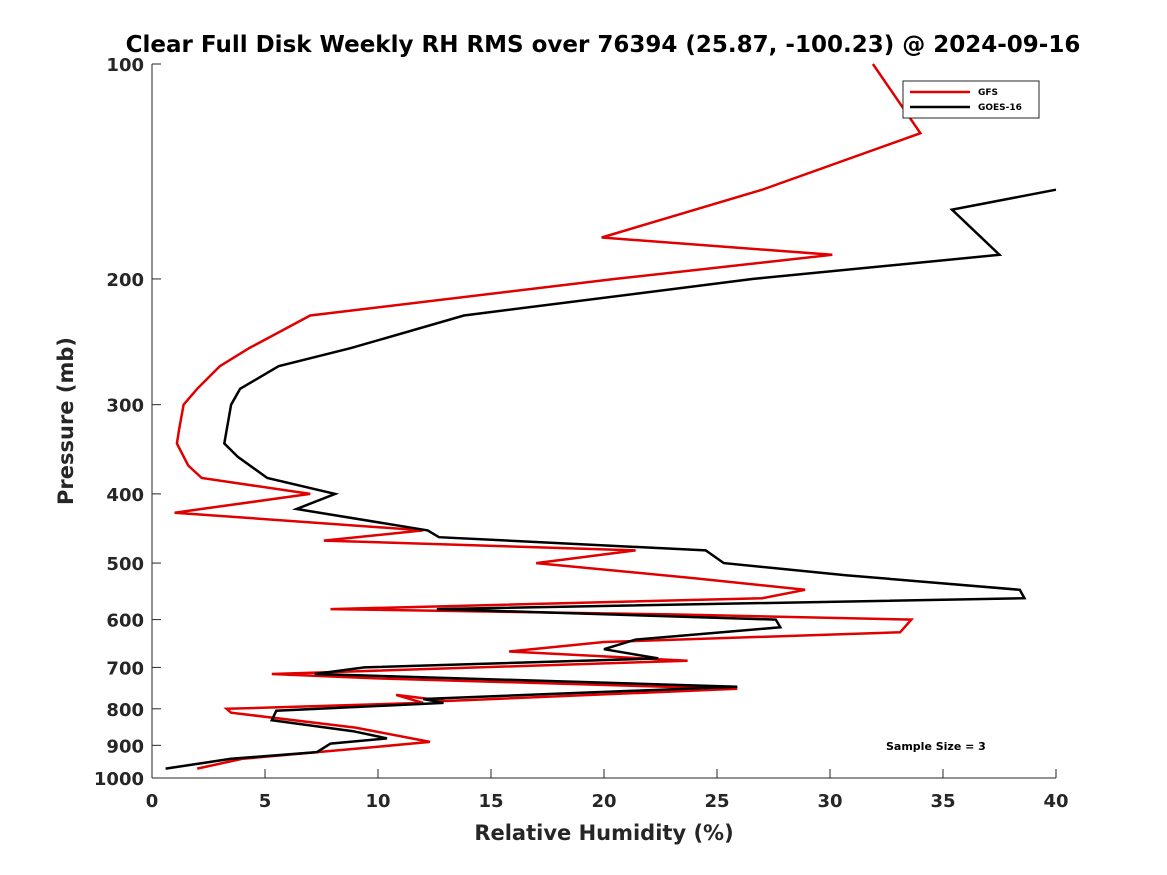  Describe the element at coordinates (119, 779) in the screenshot. I see `y-tick-label: 1000` at that location.